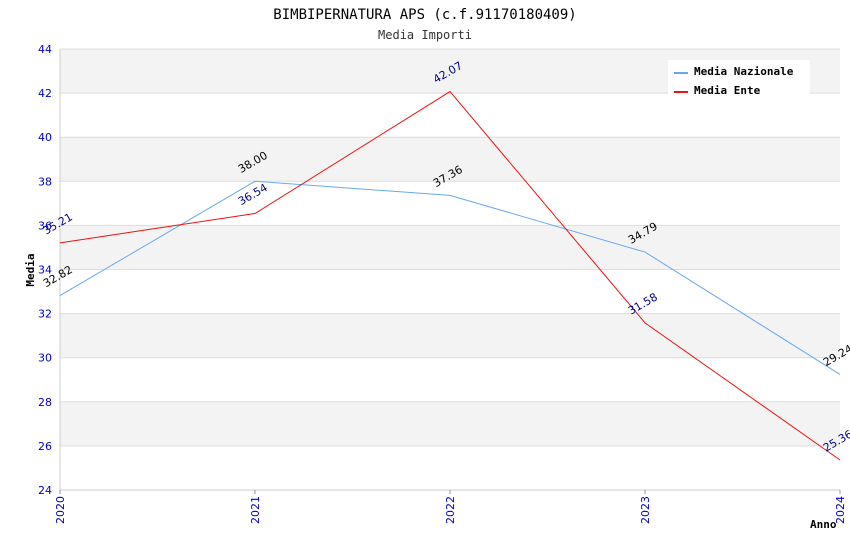 The width and height of the screenshot is (850, 550). I want to click on x-tick-label: 2022, so click(450, 510).